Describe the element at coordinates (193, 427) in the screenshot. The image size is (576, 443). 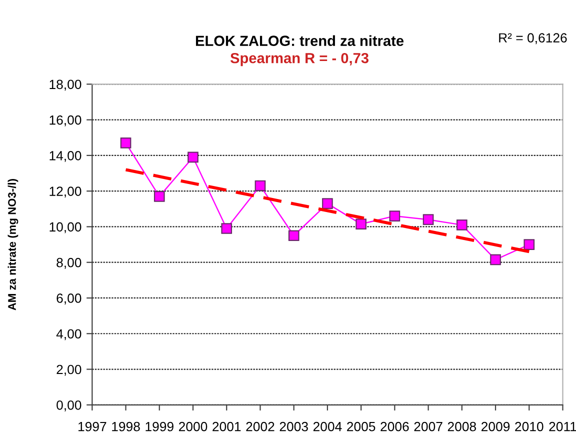
I see `x-tick-label: 2000` at that location.